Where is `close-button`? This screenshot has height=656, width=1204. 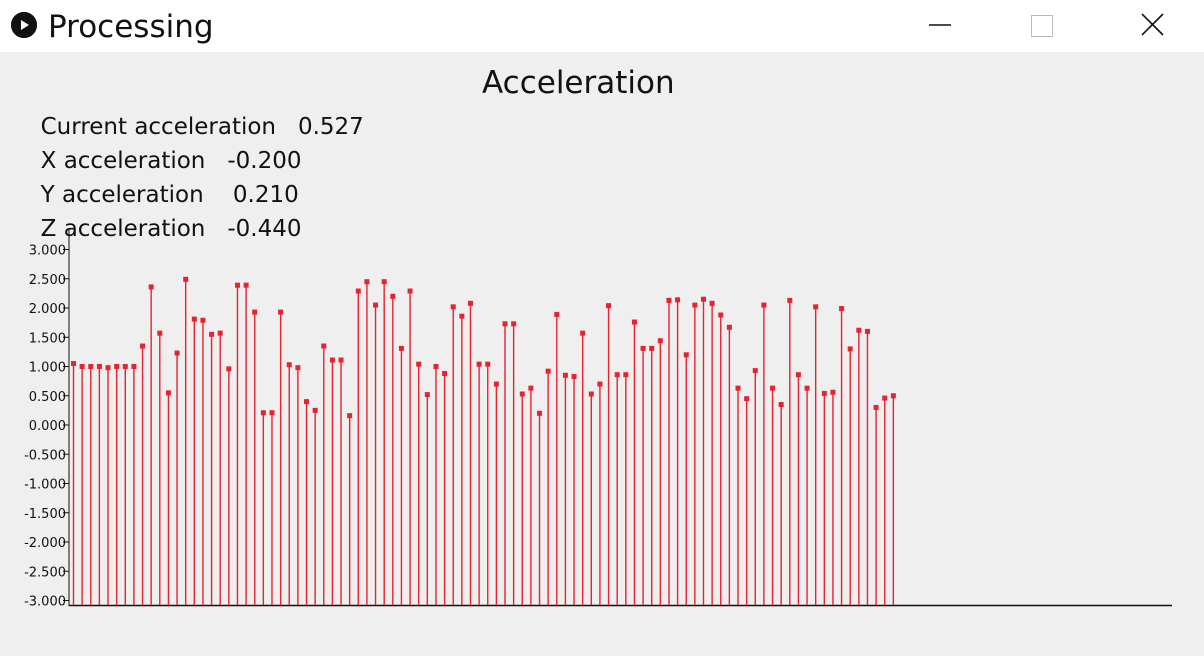 close-button is located at coordinates (1152, 26).